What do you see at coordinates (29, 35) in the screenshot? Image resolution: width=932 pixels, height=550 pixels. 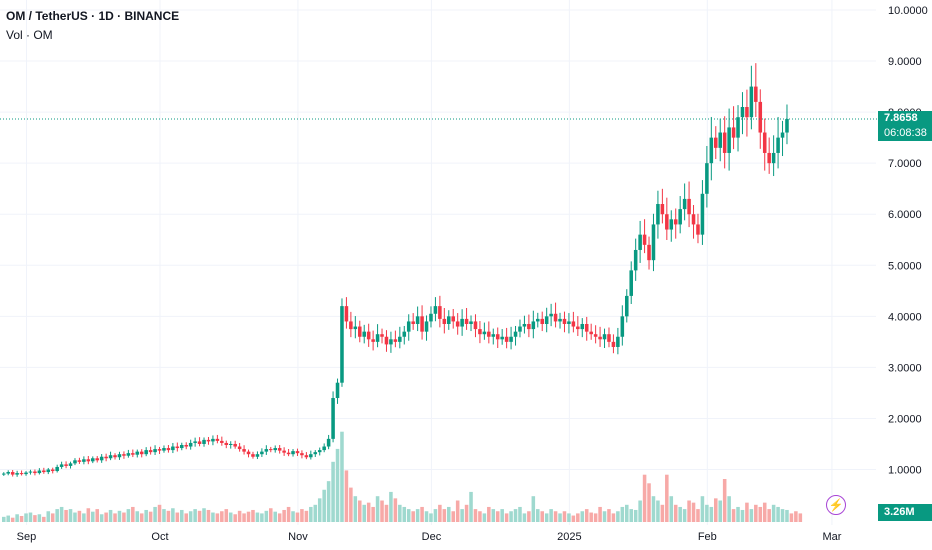 I see `volume-indicator-title: Vol · OM` at bounding box center [29, 35].